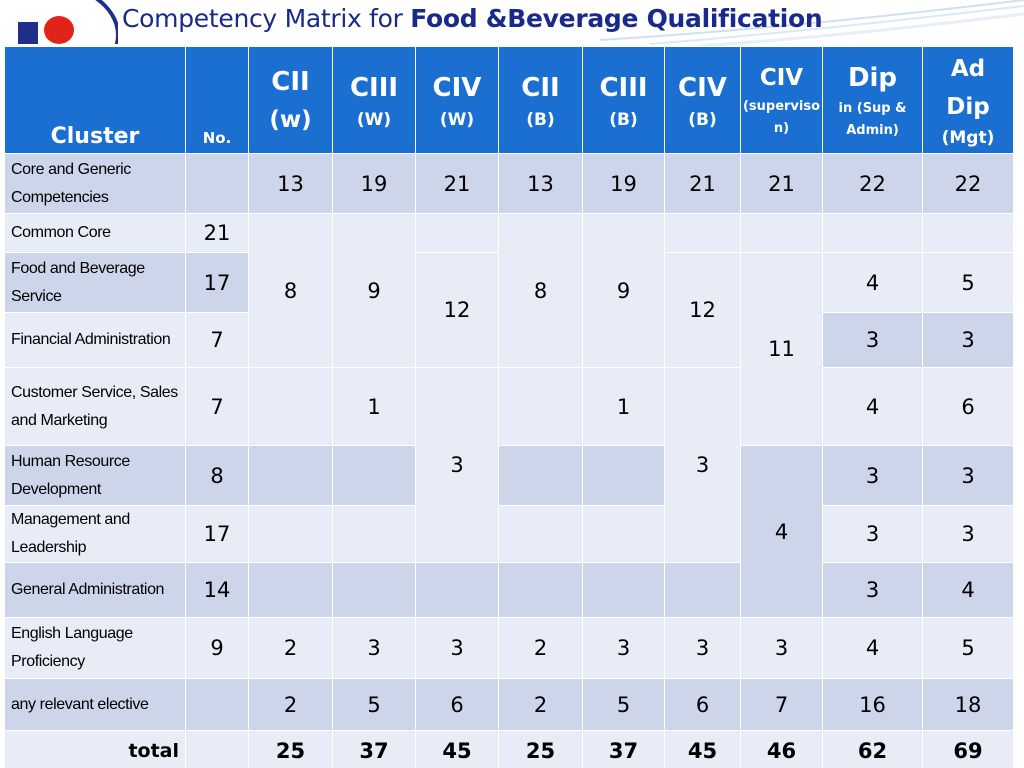 The height and width of the screenshot is (768, 1024). I want to click on cluster-label: English Language Proficiency, so click(95, 648).